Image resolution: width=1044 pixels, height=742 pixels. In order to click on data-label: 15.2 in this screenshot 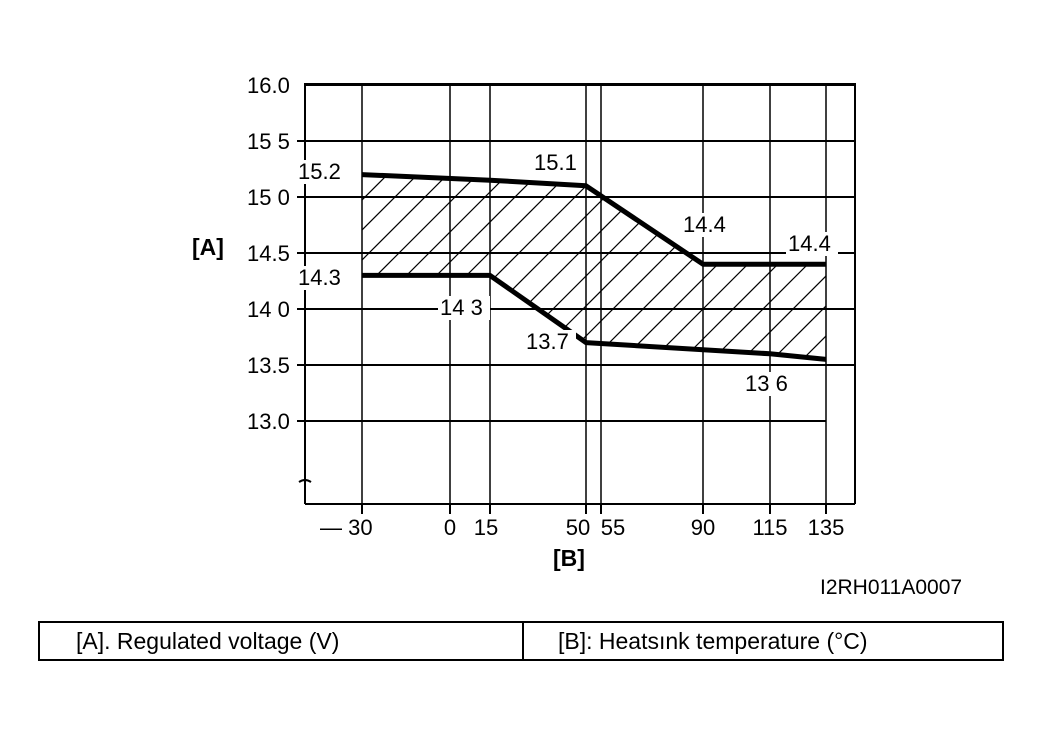, I will do `click(319, 171)`.